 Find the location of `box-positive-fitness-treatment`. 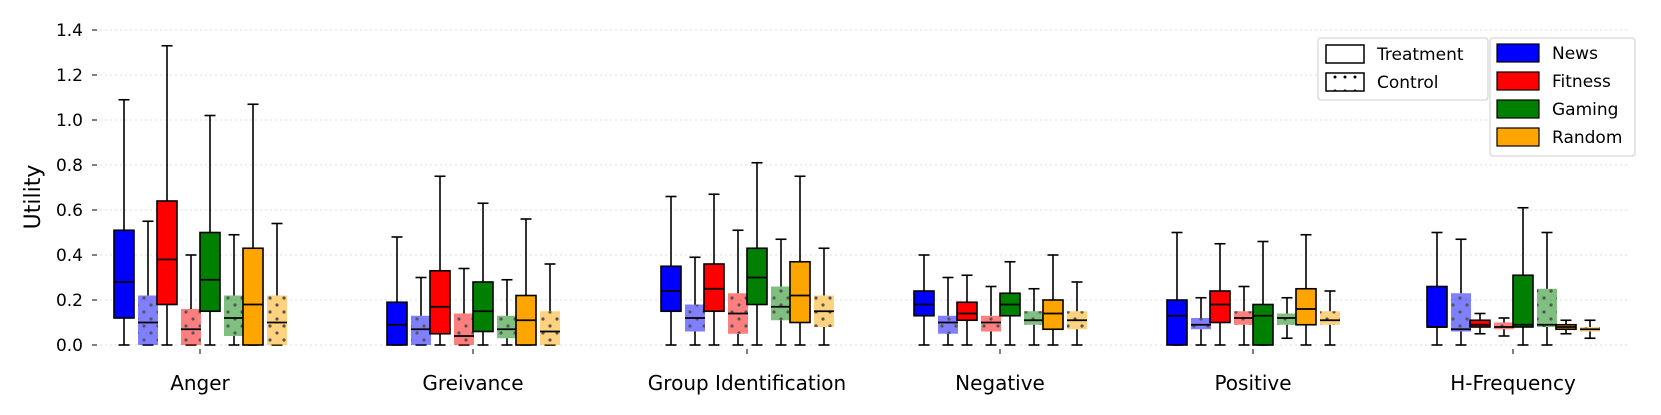

box-positive-fitness-treatment is located at coordinates (1220, 294).